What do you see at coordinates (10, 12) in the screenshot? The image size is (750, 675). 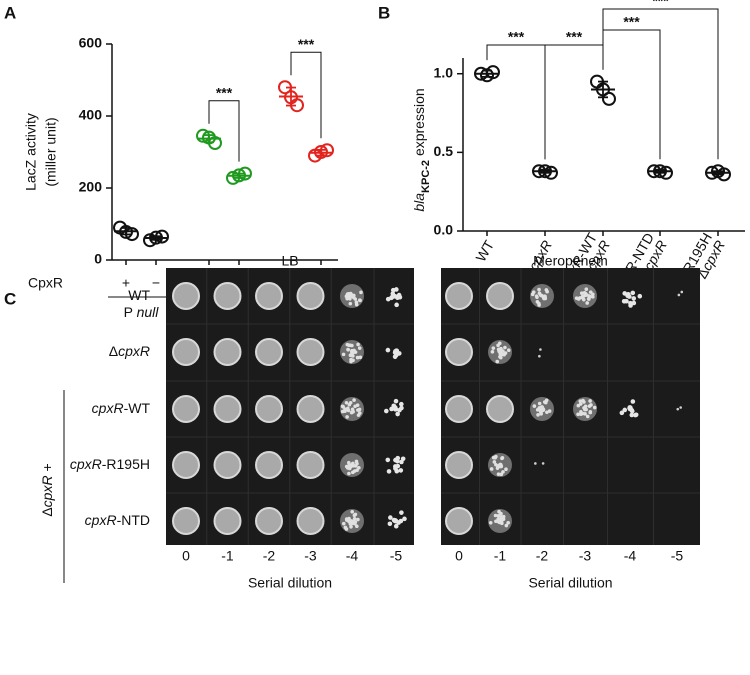 I see `panel-label: A` at bounding box center [10, 12].